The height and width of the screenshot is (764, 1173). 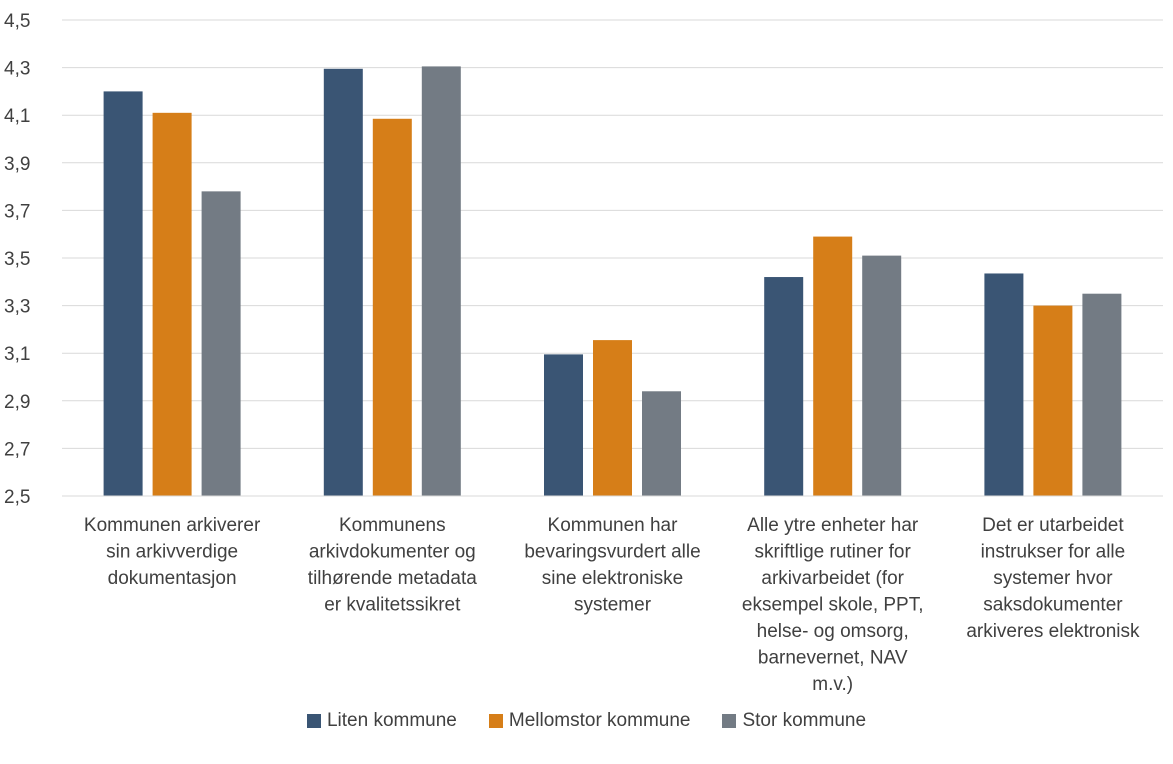 I want to click on x-category-label-line: Kommunens, so click(x=392, y=525).